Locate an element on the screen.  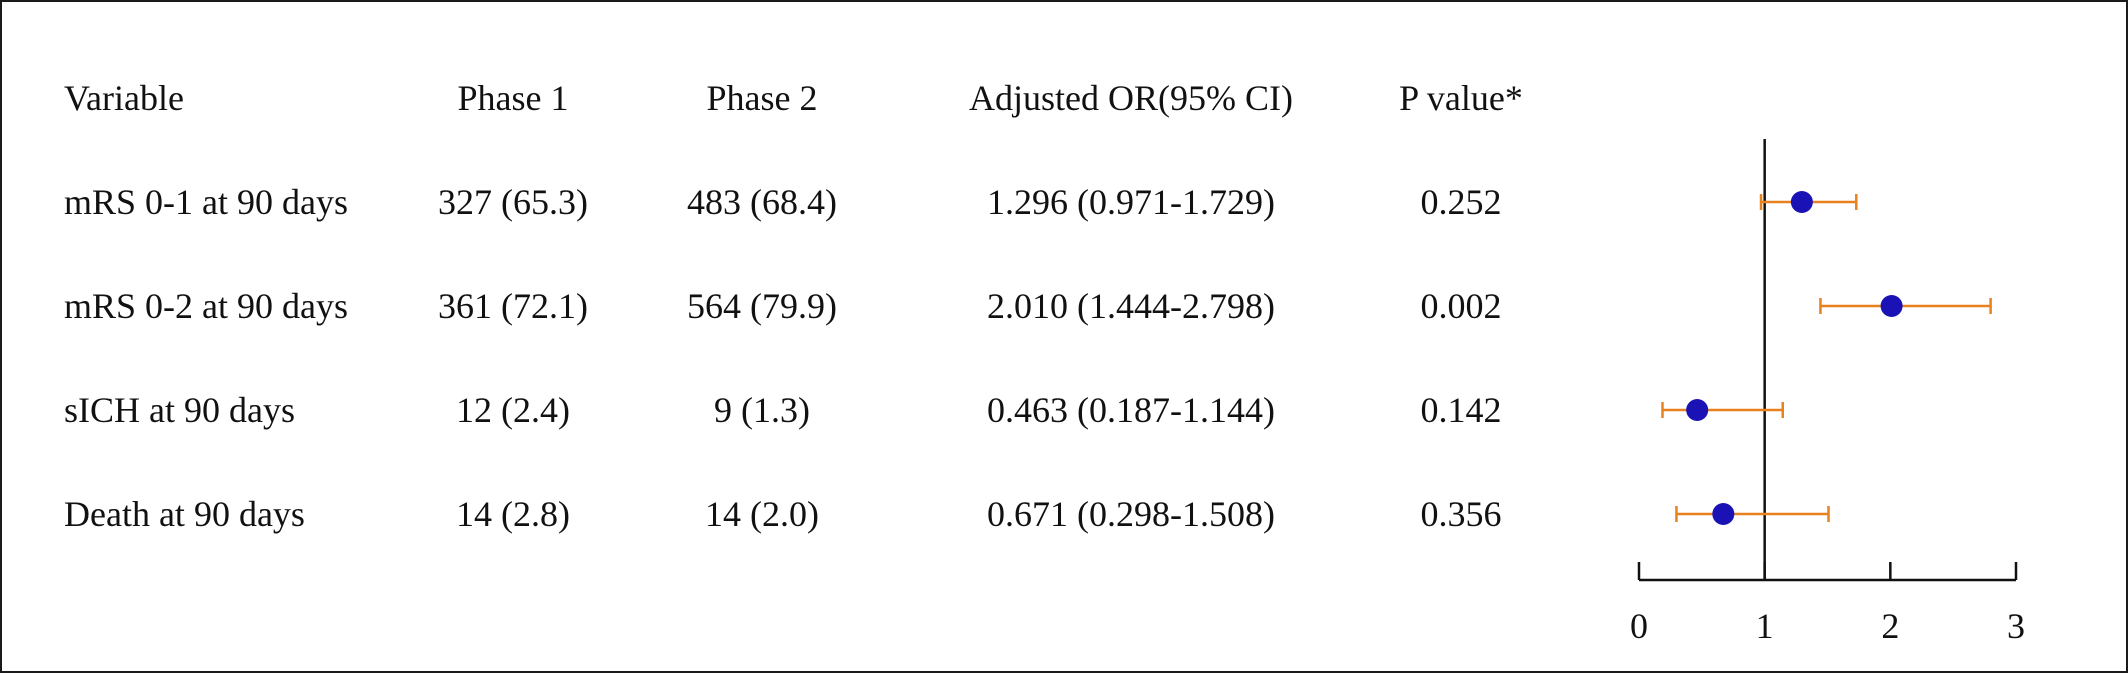
row-phase-1: 327 (65.3) is located at coordinates (513, 202).